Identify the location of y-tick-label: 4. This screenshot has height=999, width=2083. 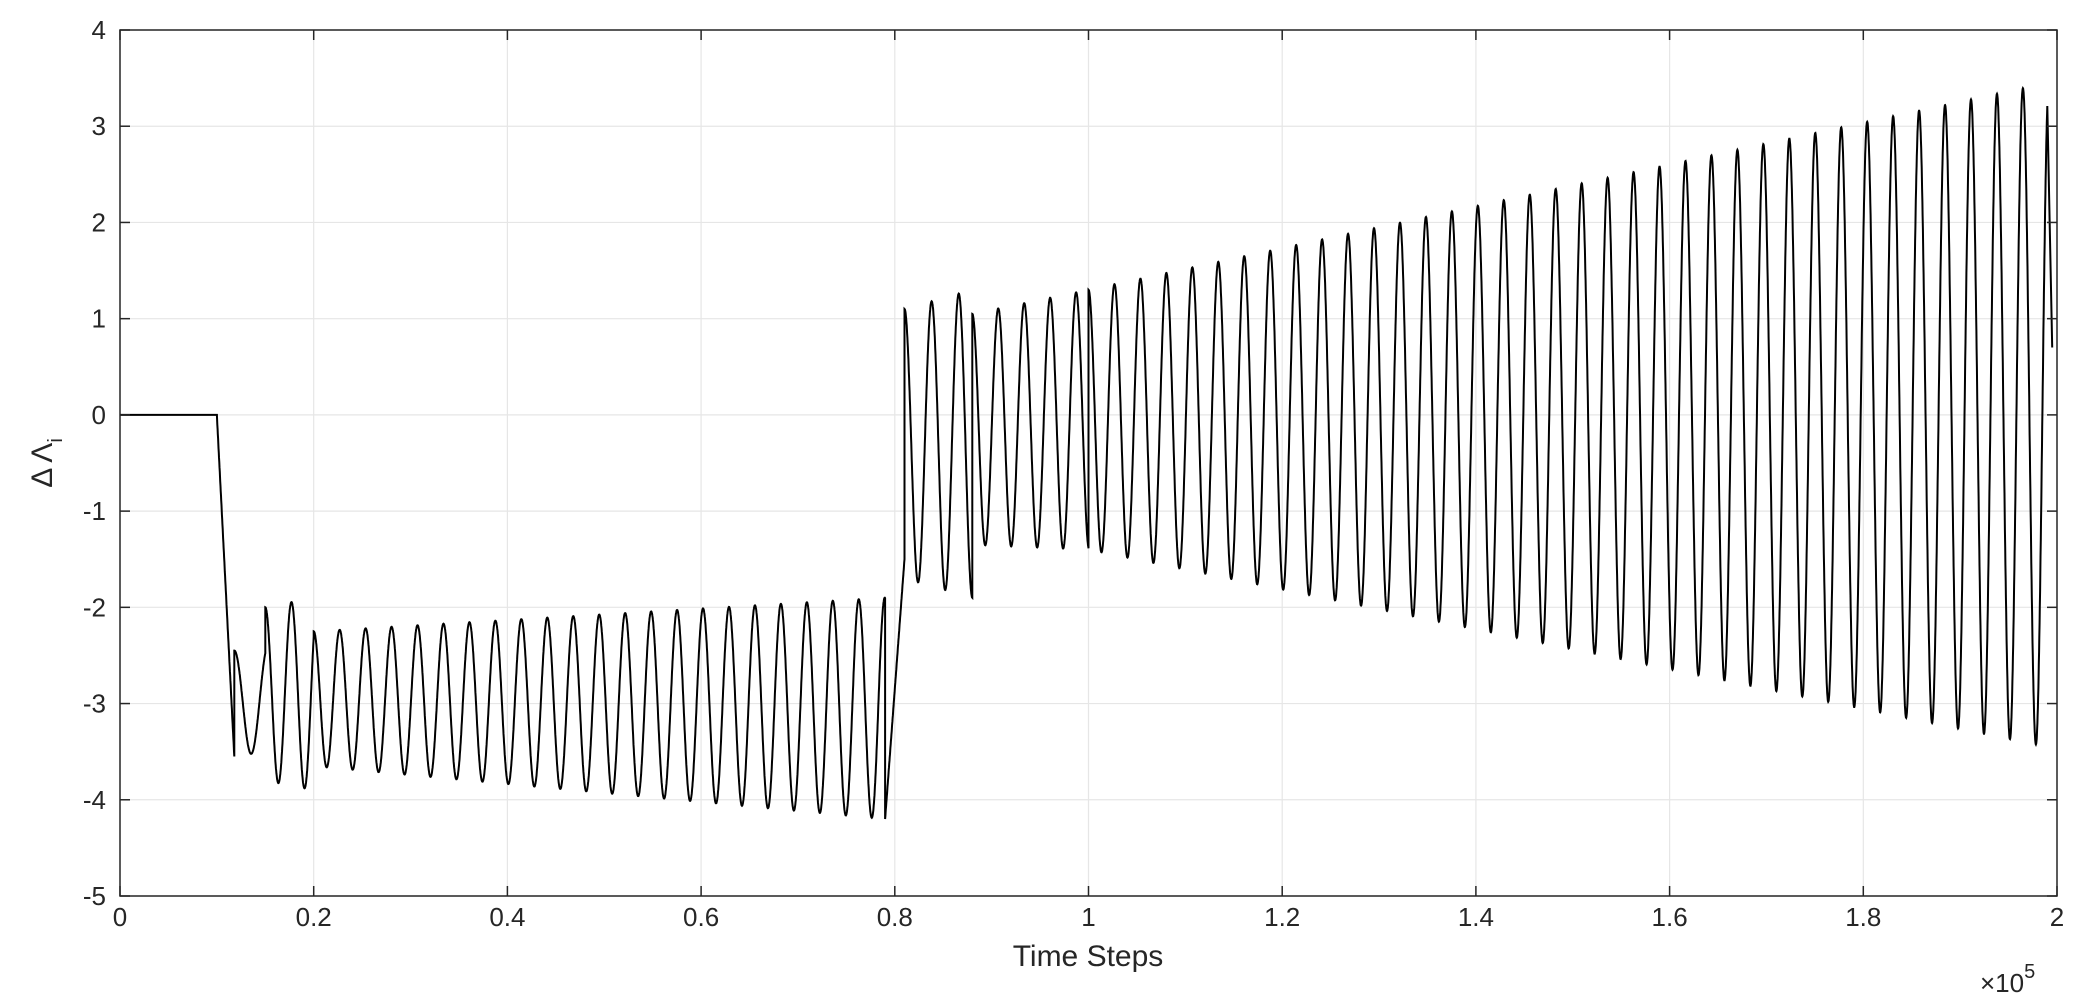
(99, 30).